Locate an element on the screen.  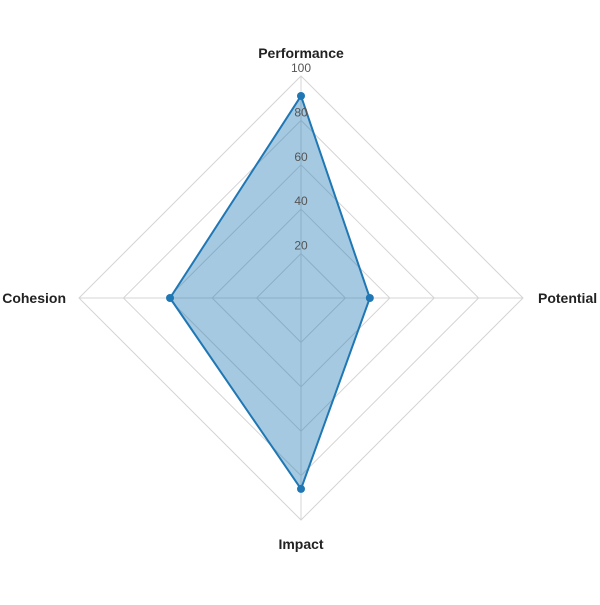
tick-label-80: 80 is located at coordinates (301, 112).